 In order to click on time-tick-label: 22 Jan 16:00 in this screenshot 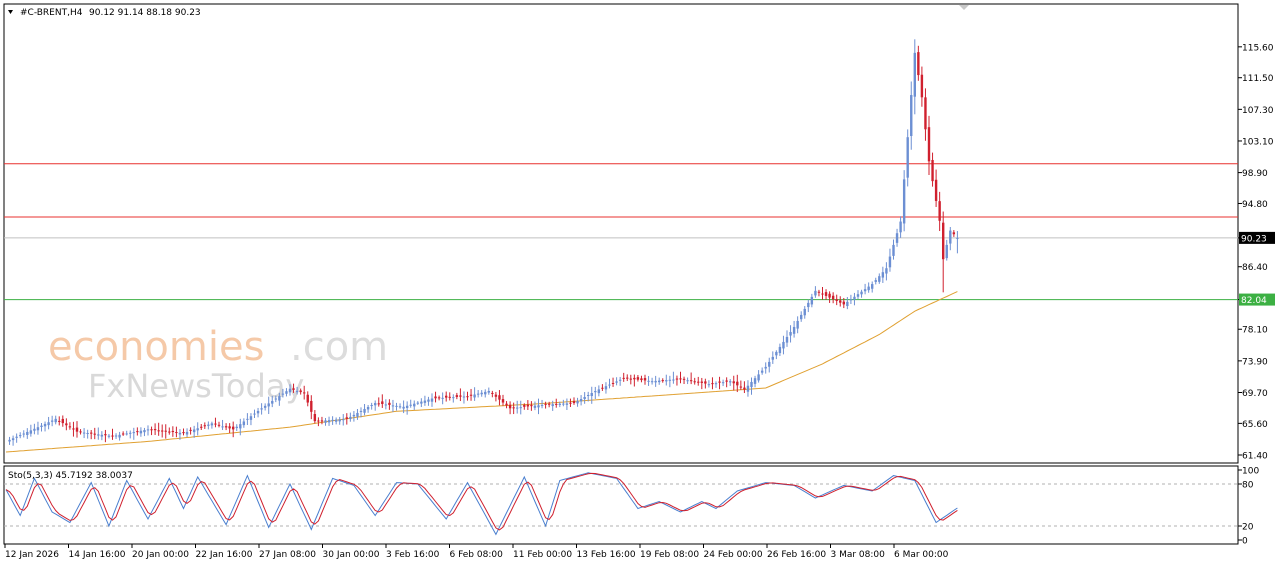, I will do `click(224, 555)`.